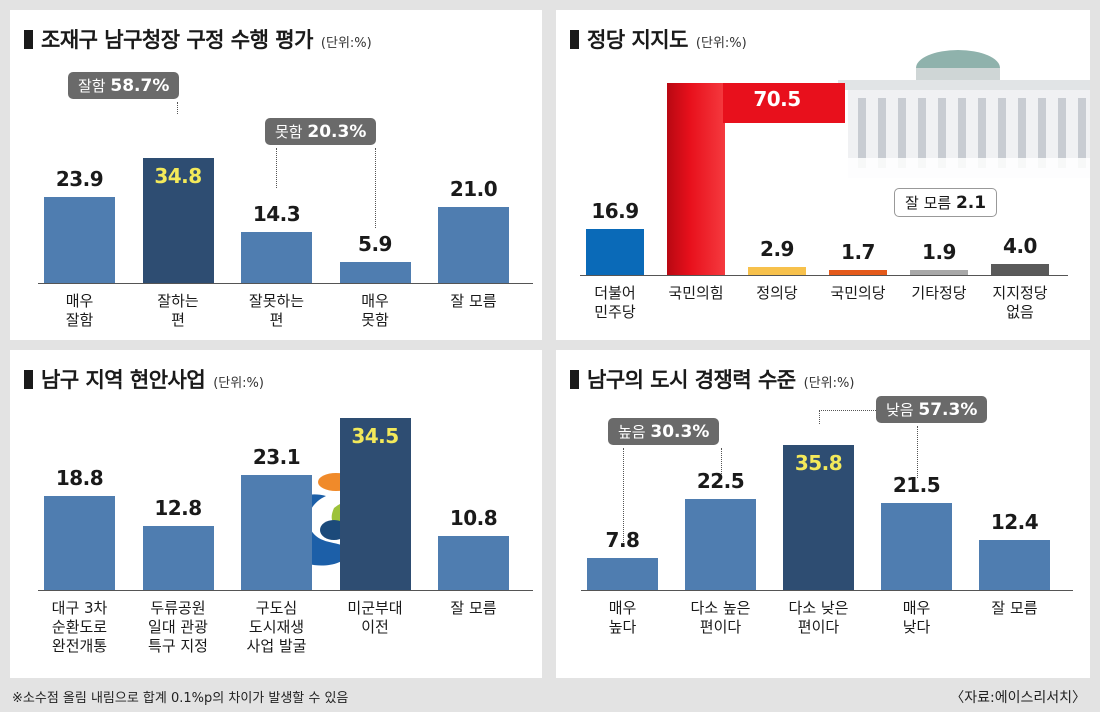 This screenshot has width=1100, height=712. What do you see at coordinates (916, 617) in the screenshot?
I see `category-label-3: 매우 낮다` at bounding box center [916, 617].